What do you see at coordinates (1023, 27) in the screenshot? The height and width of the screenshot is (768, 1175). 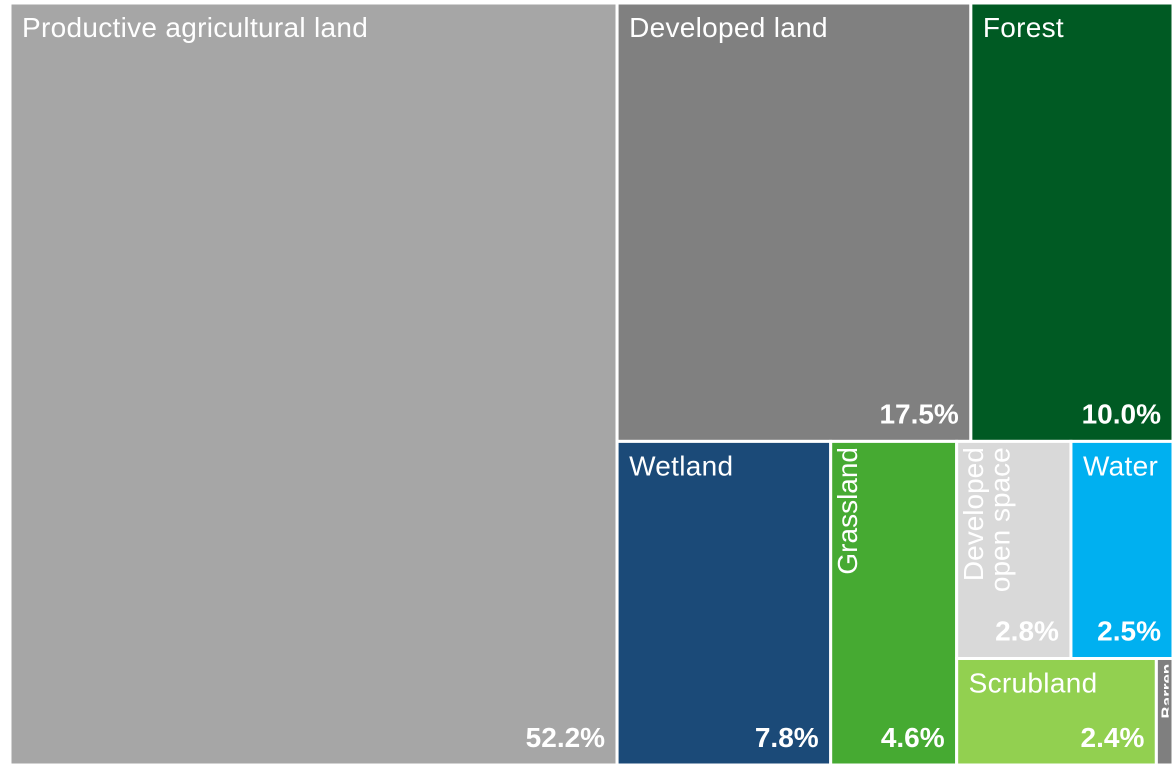 I see `tile-label: Forest` at bounding box center [1023, 27].